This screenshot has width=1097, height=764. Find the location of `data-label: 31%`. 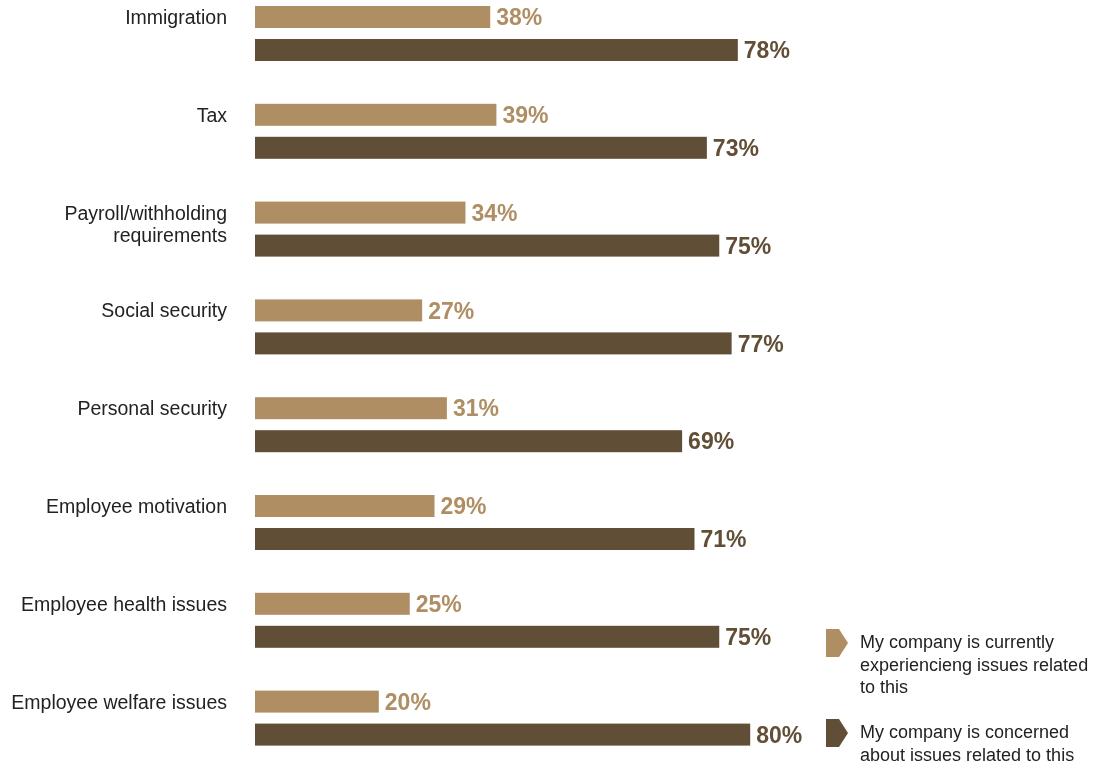

data-label: 31% is located at coordinates (475, 408).